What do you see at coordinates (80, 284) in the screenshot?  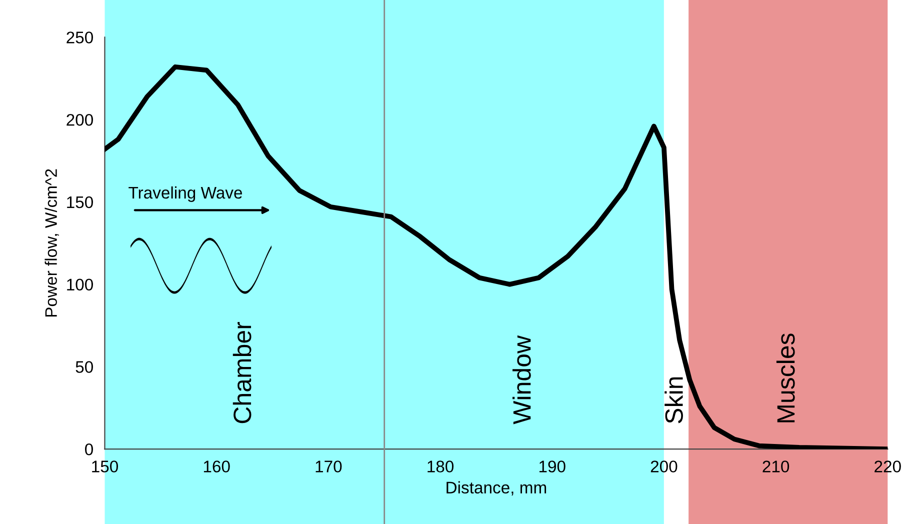 I see `y-tick-label: 100` at bounding box center [80, 284].